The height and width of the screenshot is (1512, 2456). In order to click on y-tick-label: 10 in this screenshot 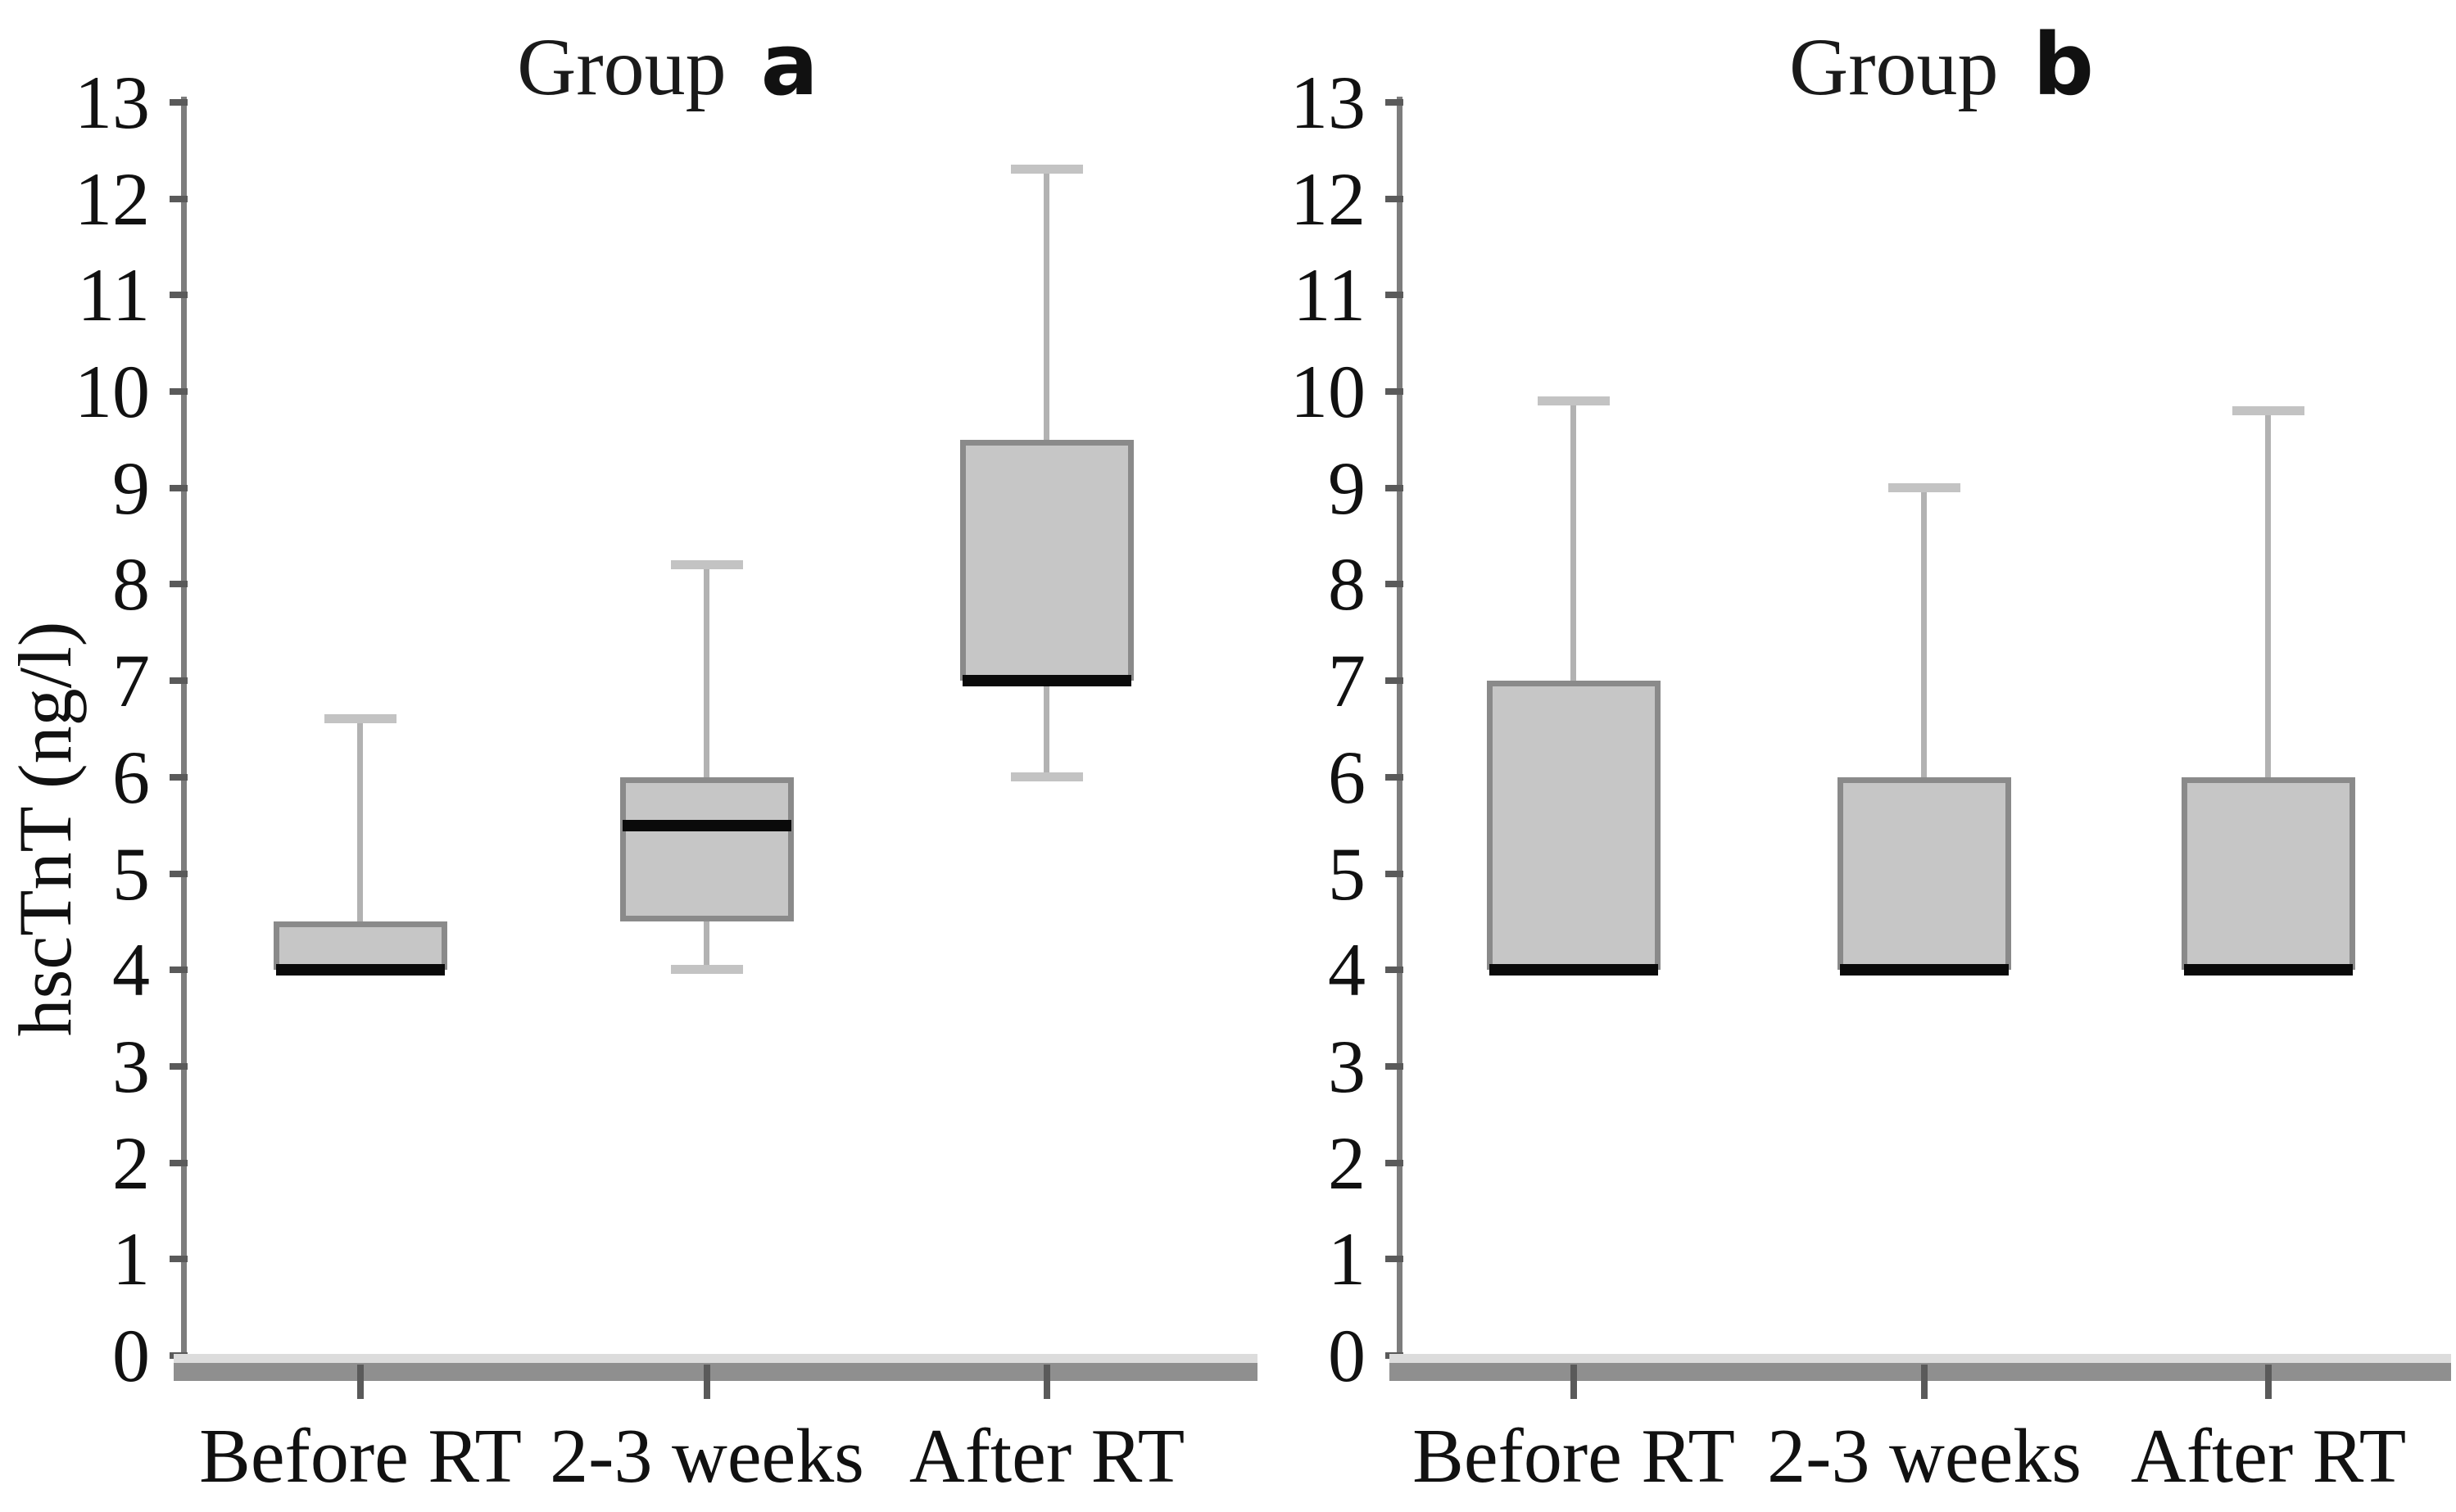, I will do `click(112, 392)`.